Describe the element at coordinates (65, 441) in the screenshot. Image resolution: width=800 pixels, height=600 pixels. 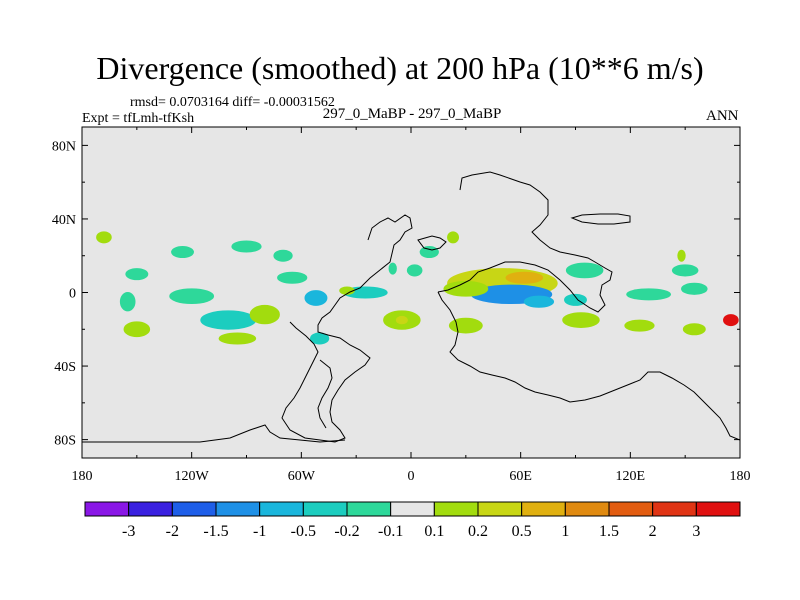
I see `y-tick-label: 80S` at that location.